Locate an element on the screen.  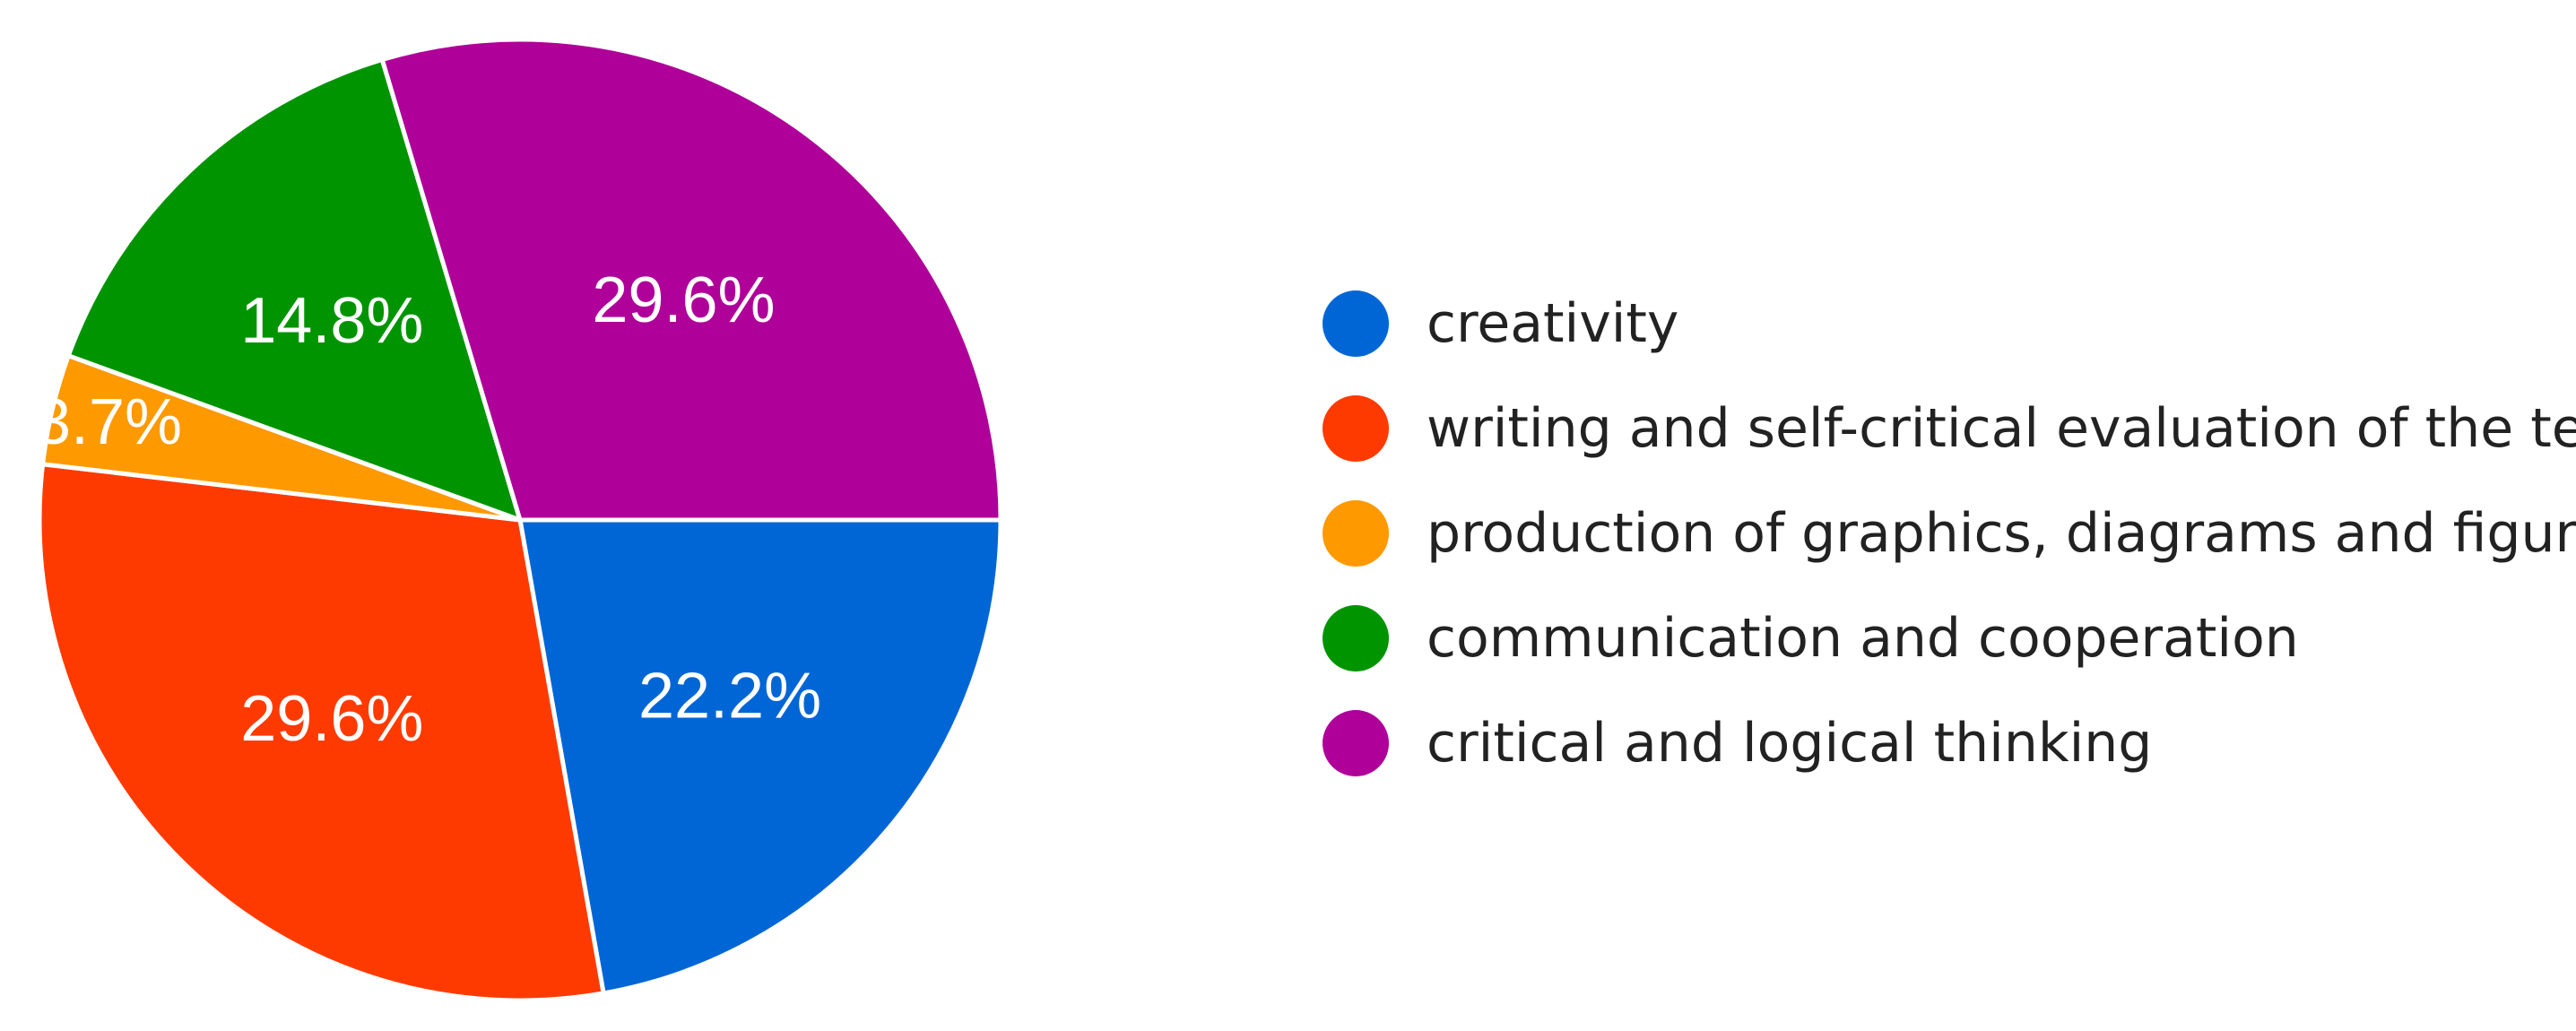
legend-swatch-creativity is located at coordinates (1356, 323).